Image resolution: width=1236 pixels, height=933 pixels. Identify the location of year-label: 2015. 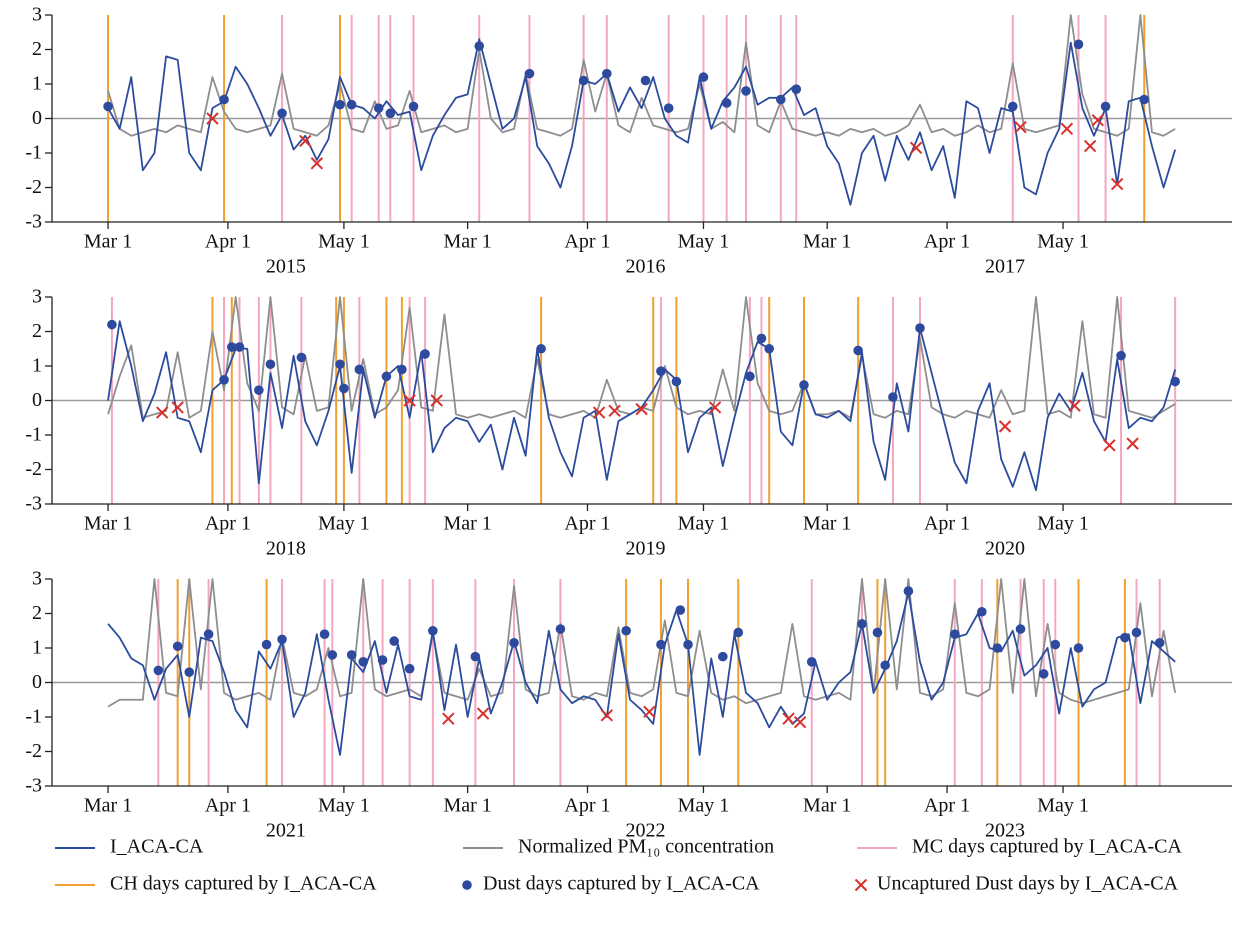
(286, 267).